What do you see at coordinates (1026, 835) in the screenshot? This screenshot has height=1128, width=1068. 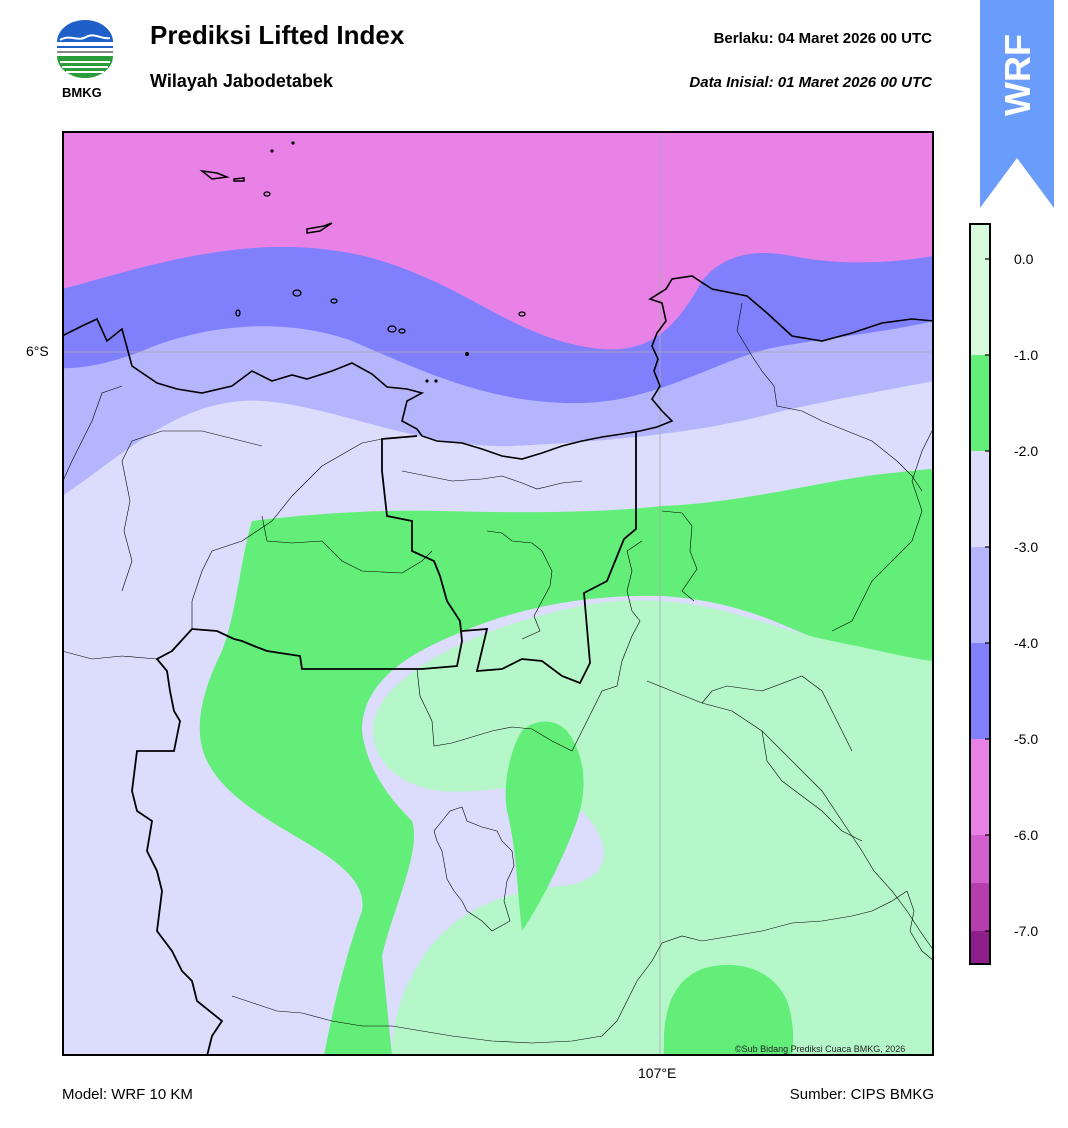 I see `colorbar-tick: -6.0` at bounding box center [1026, 835].